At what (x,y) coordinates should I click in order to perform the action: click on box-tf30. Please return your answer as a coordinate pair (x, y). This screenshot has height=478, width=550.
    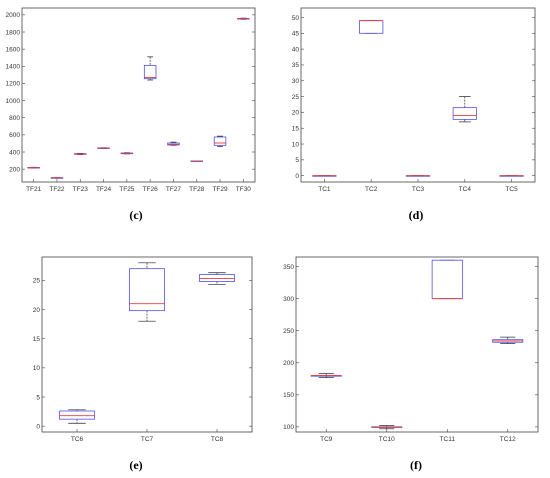
    Looking at the image, I should click on (243, 18).